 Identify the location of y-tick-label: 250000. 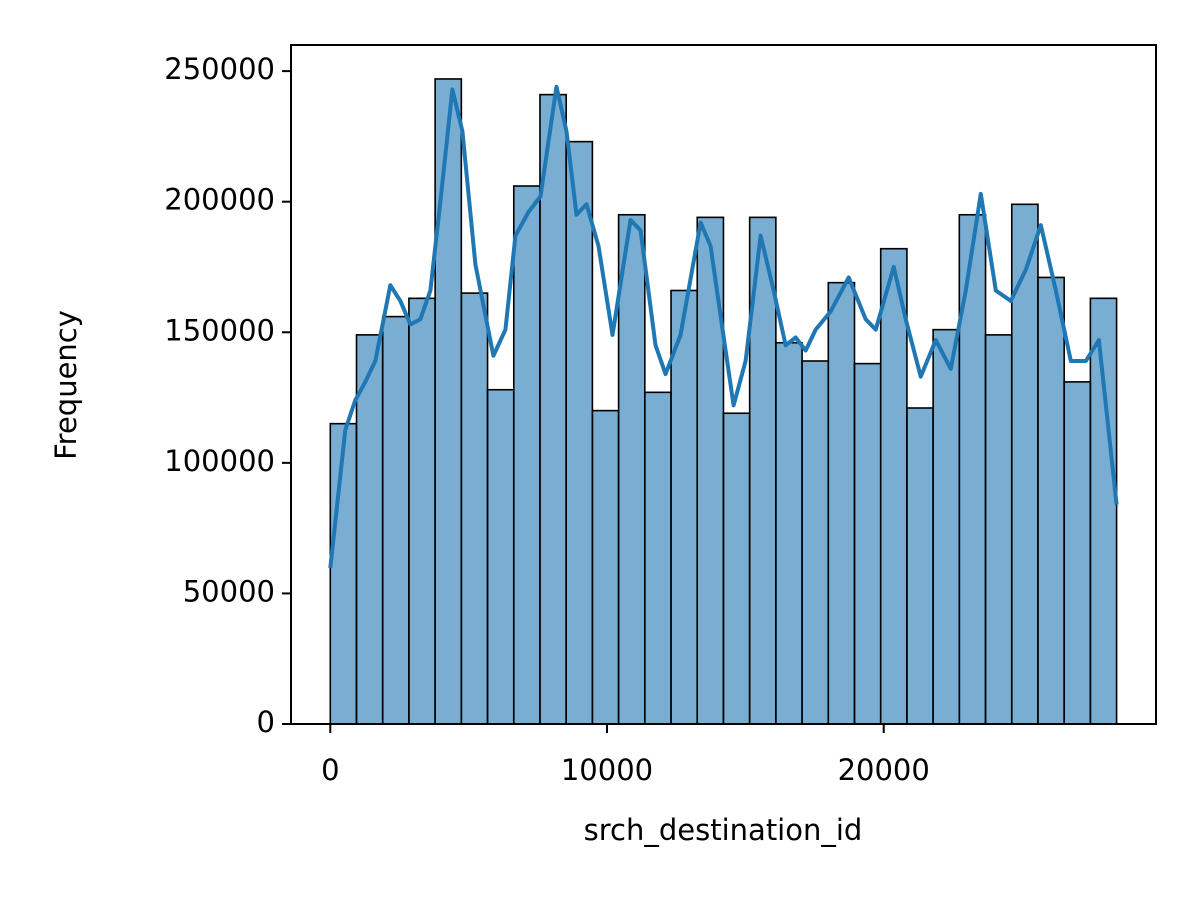
(219, 69).